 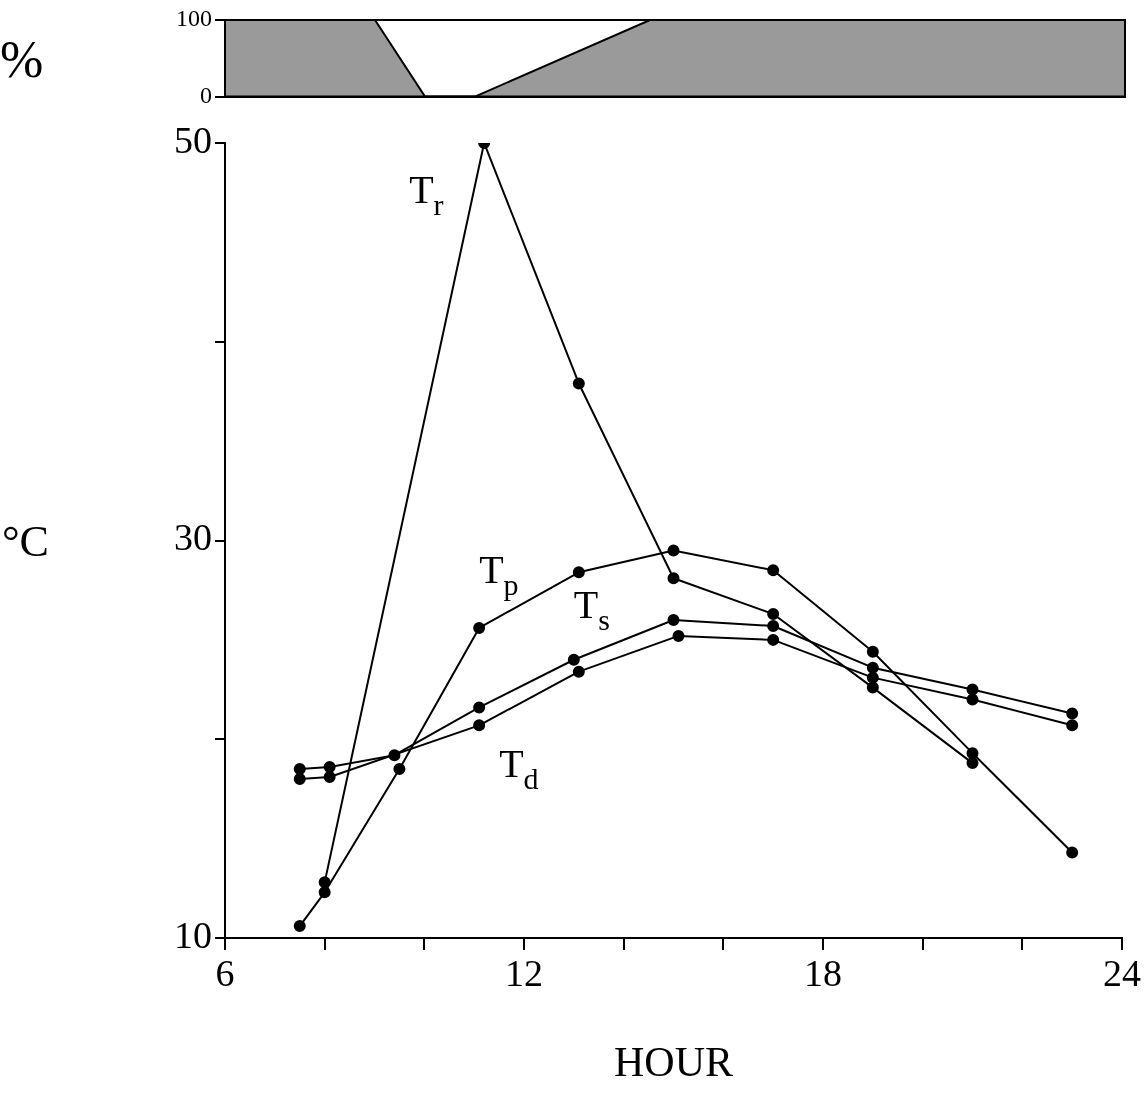 What do you see at coordinates (1122, 972) in the screenshot?
I see `x-tick-label: 24` at bounding box center [1122, 972].